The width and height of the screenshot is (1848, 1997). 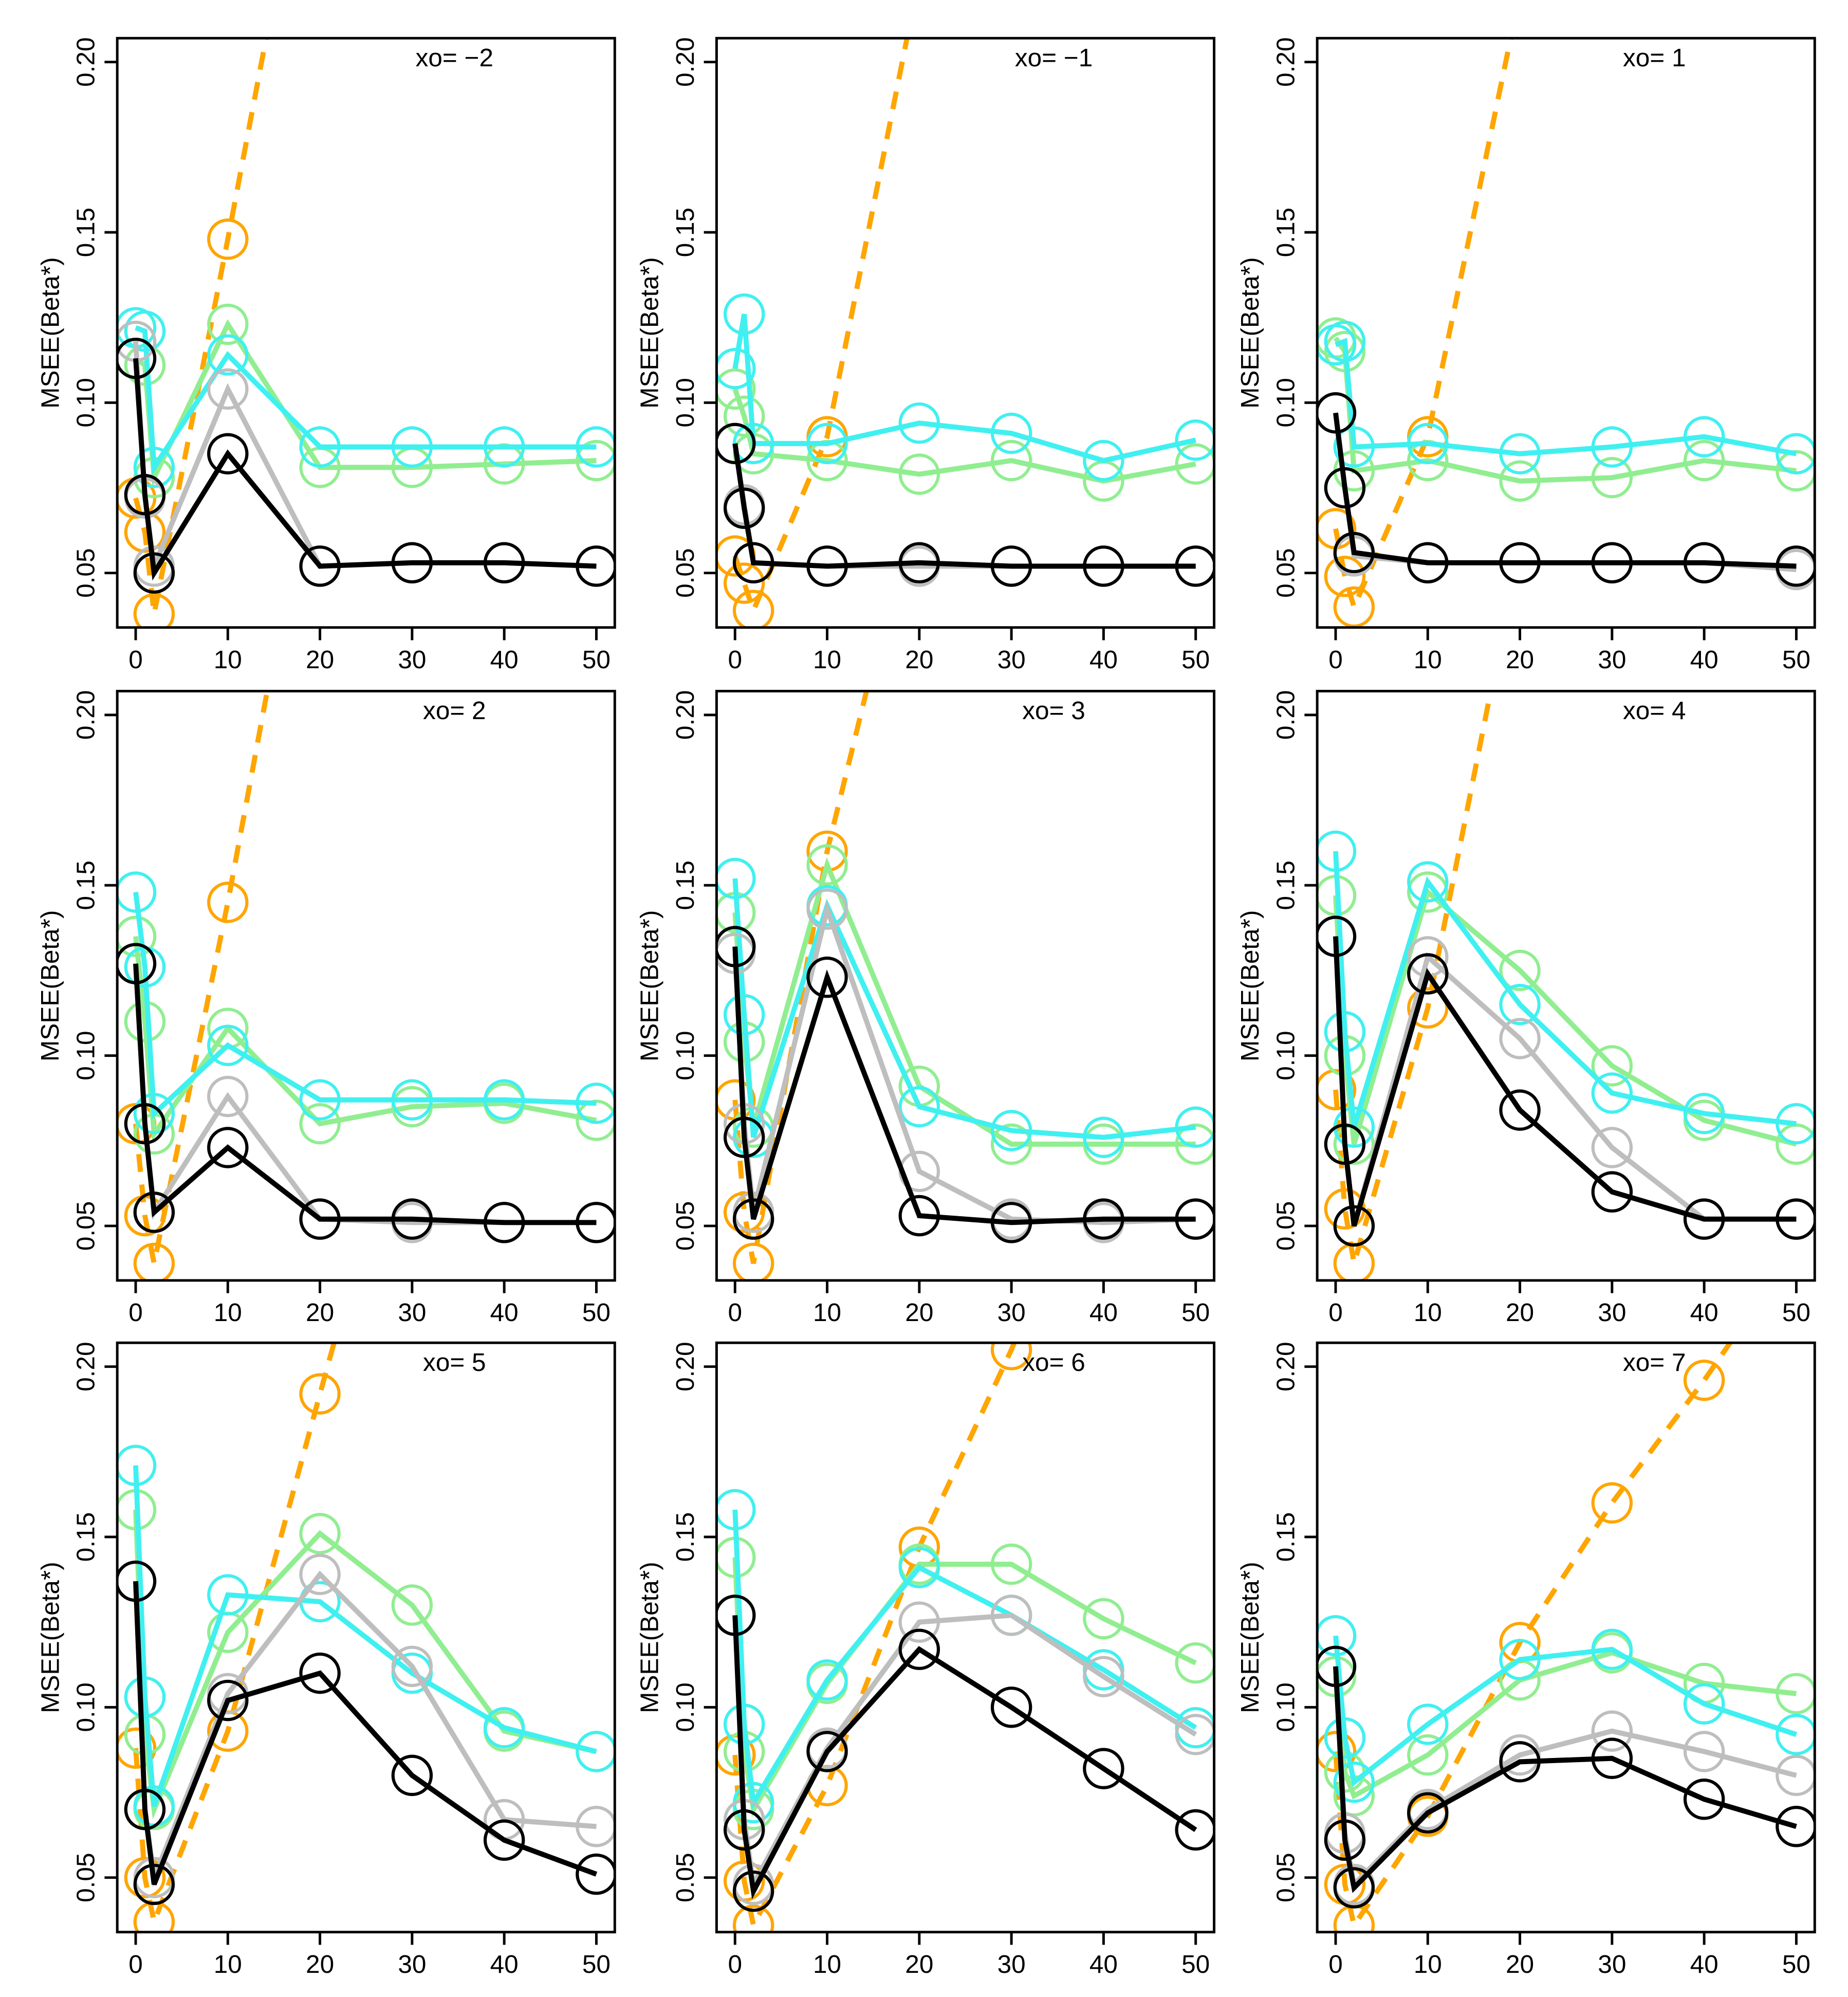 I want to click on x-tick-label: 0, so click(x=735, y=660).